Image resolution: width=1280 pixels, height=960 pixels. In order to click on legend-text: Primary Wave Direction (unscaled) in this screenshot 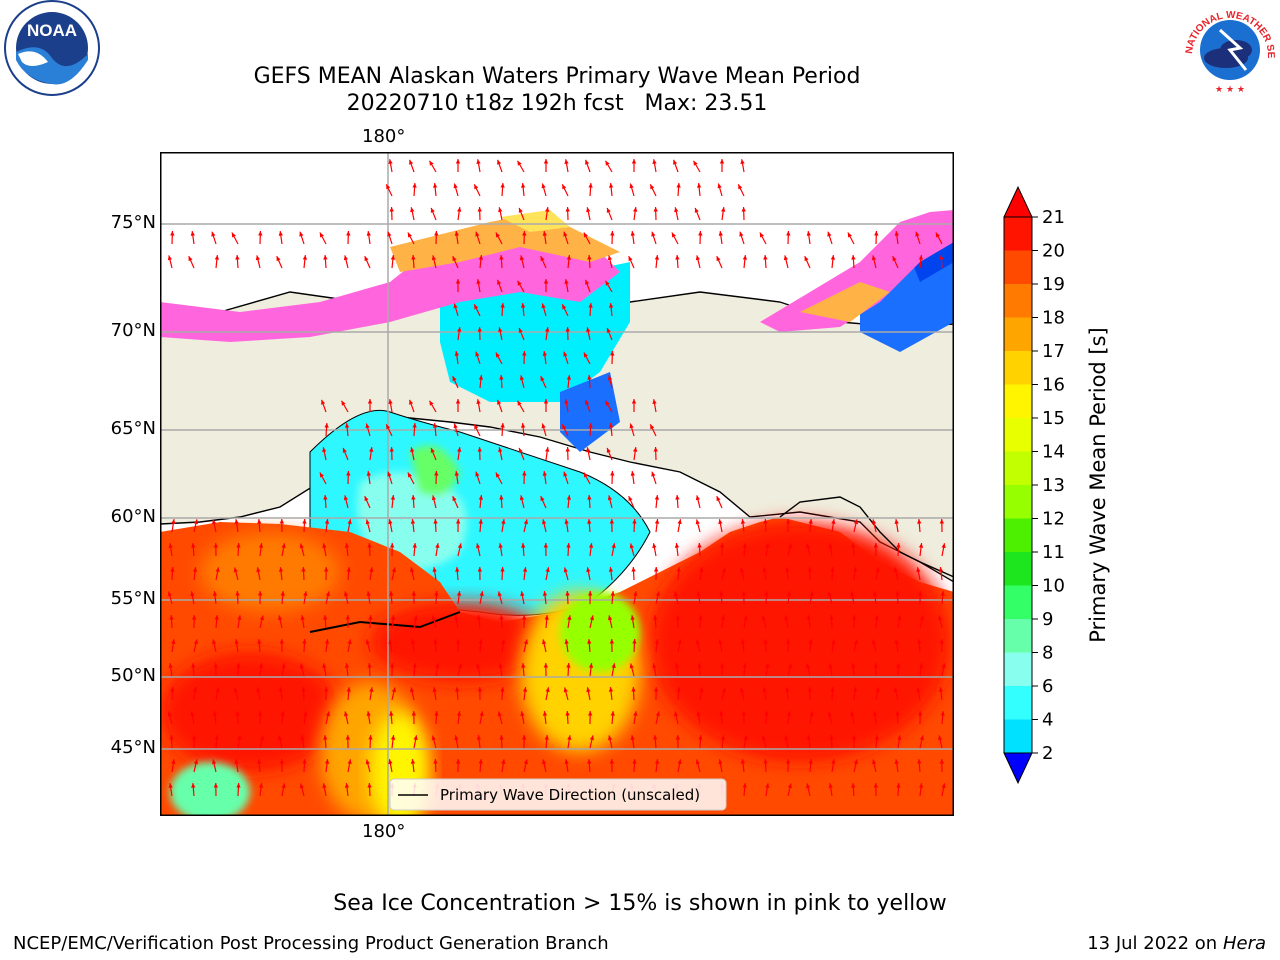, I will do `click(570, 795)`.